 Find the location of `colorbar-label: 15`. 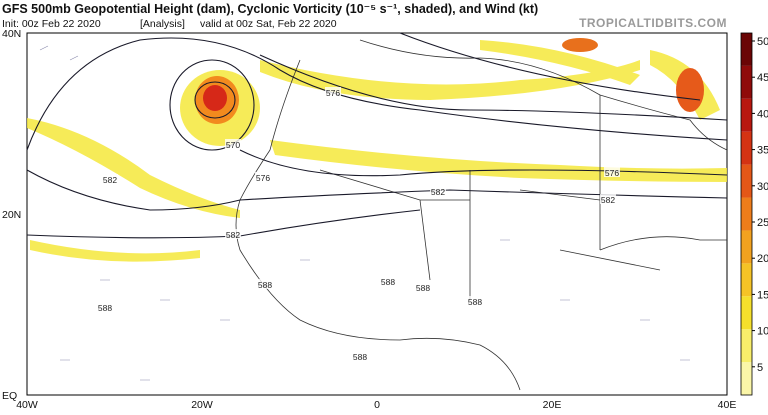

colorbar-label: 15 is located at coordinates (762, 295).